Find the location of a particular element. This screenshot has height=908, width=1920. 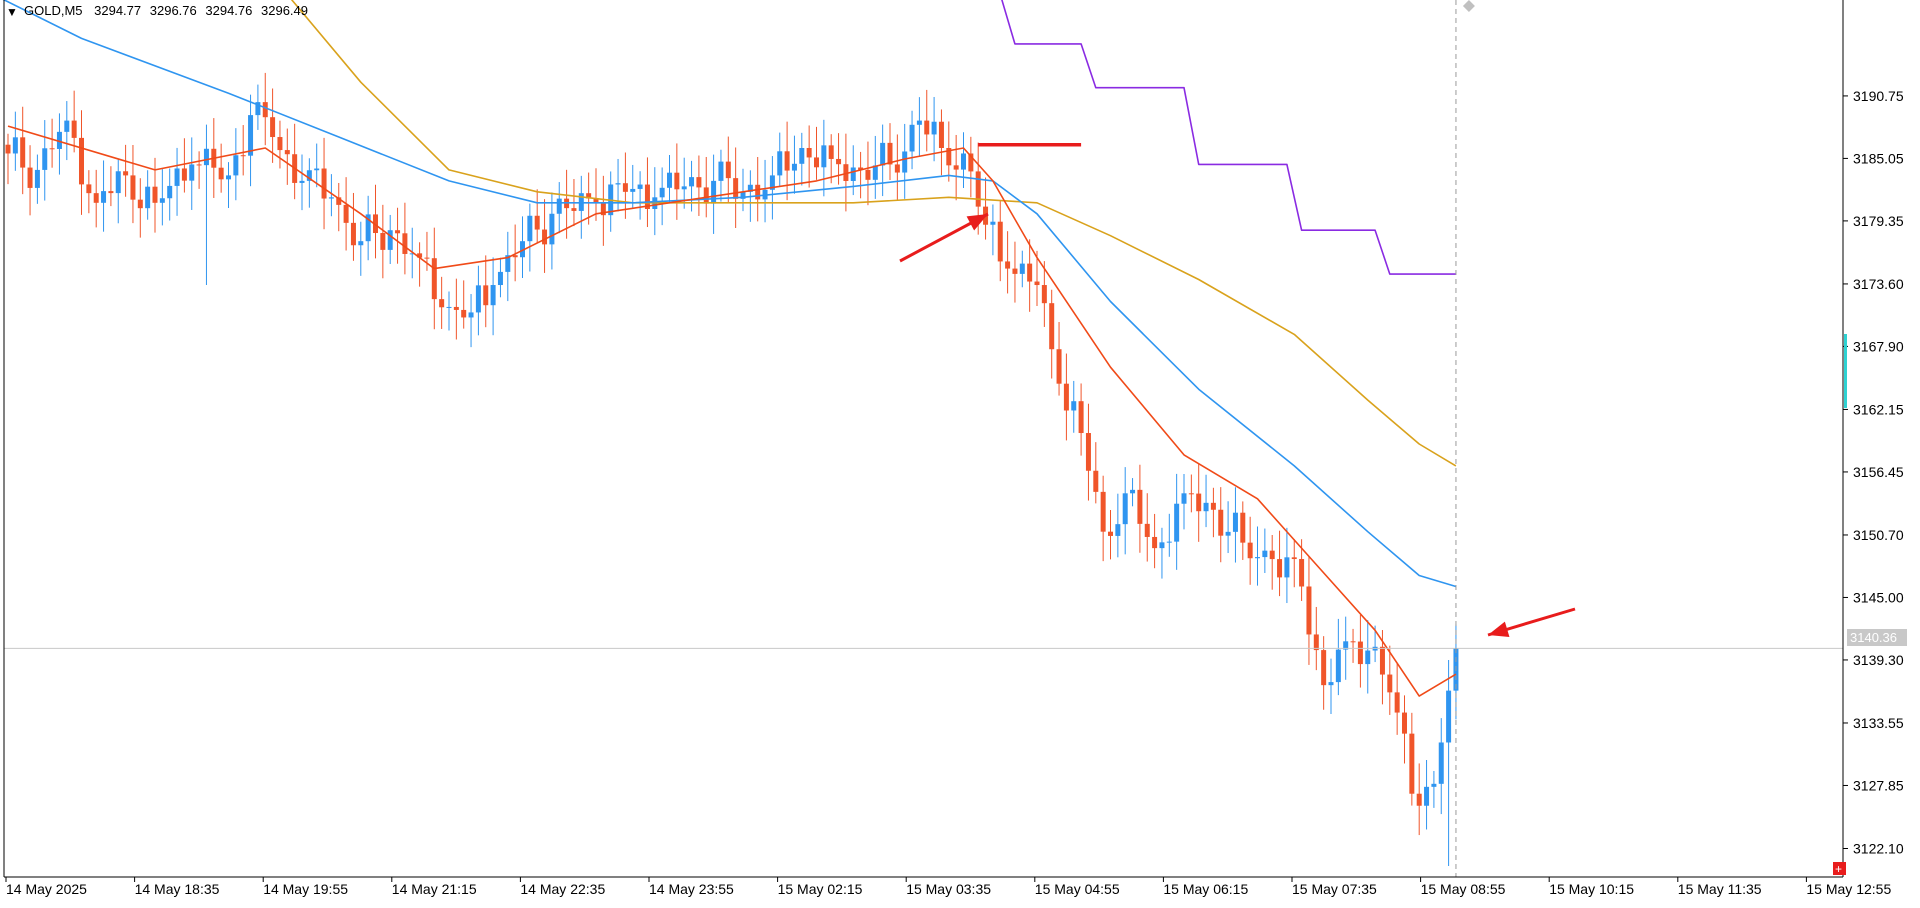

header-triangle-icon: ▼ is located at coordinates (12, 12).